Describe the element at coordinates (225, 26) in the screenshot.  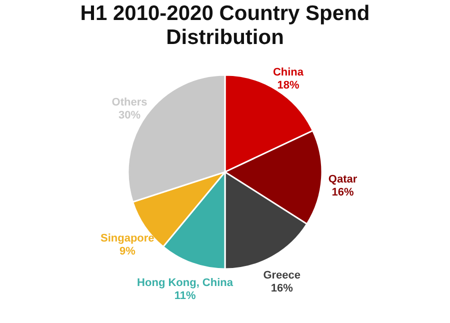
I see `chart-title: H1 2010-2020 Country Spend Distribution` at that location.